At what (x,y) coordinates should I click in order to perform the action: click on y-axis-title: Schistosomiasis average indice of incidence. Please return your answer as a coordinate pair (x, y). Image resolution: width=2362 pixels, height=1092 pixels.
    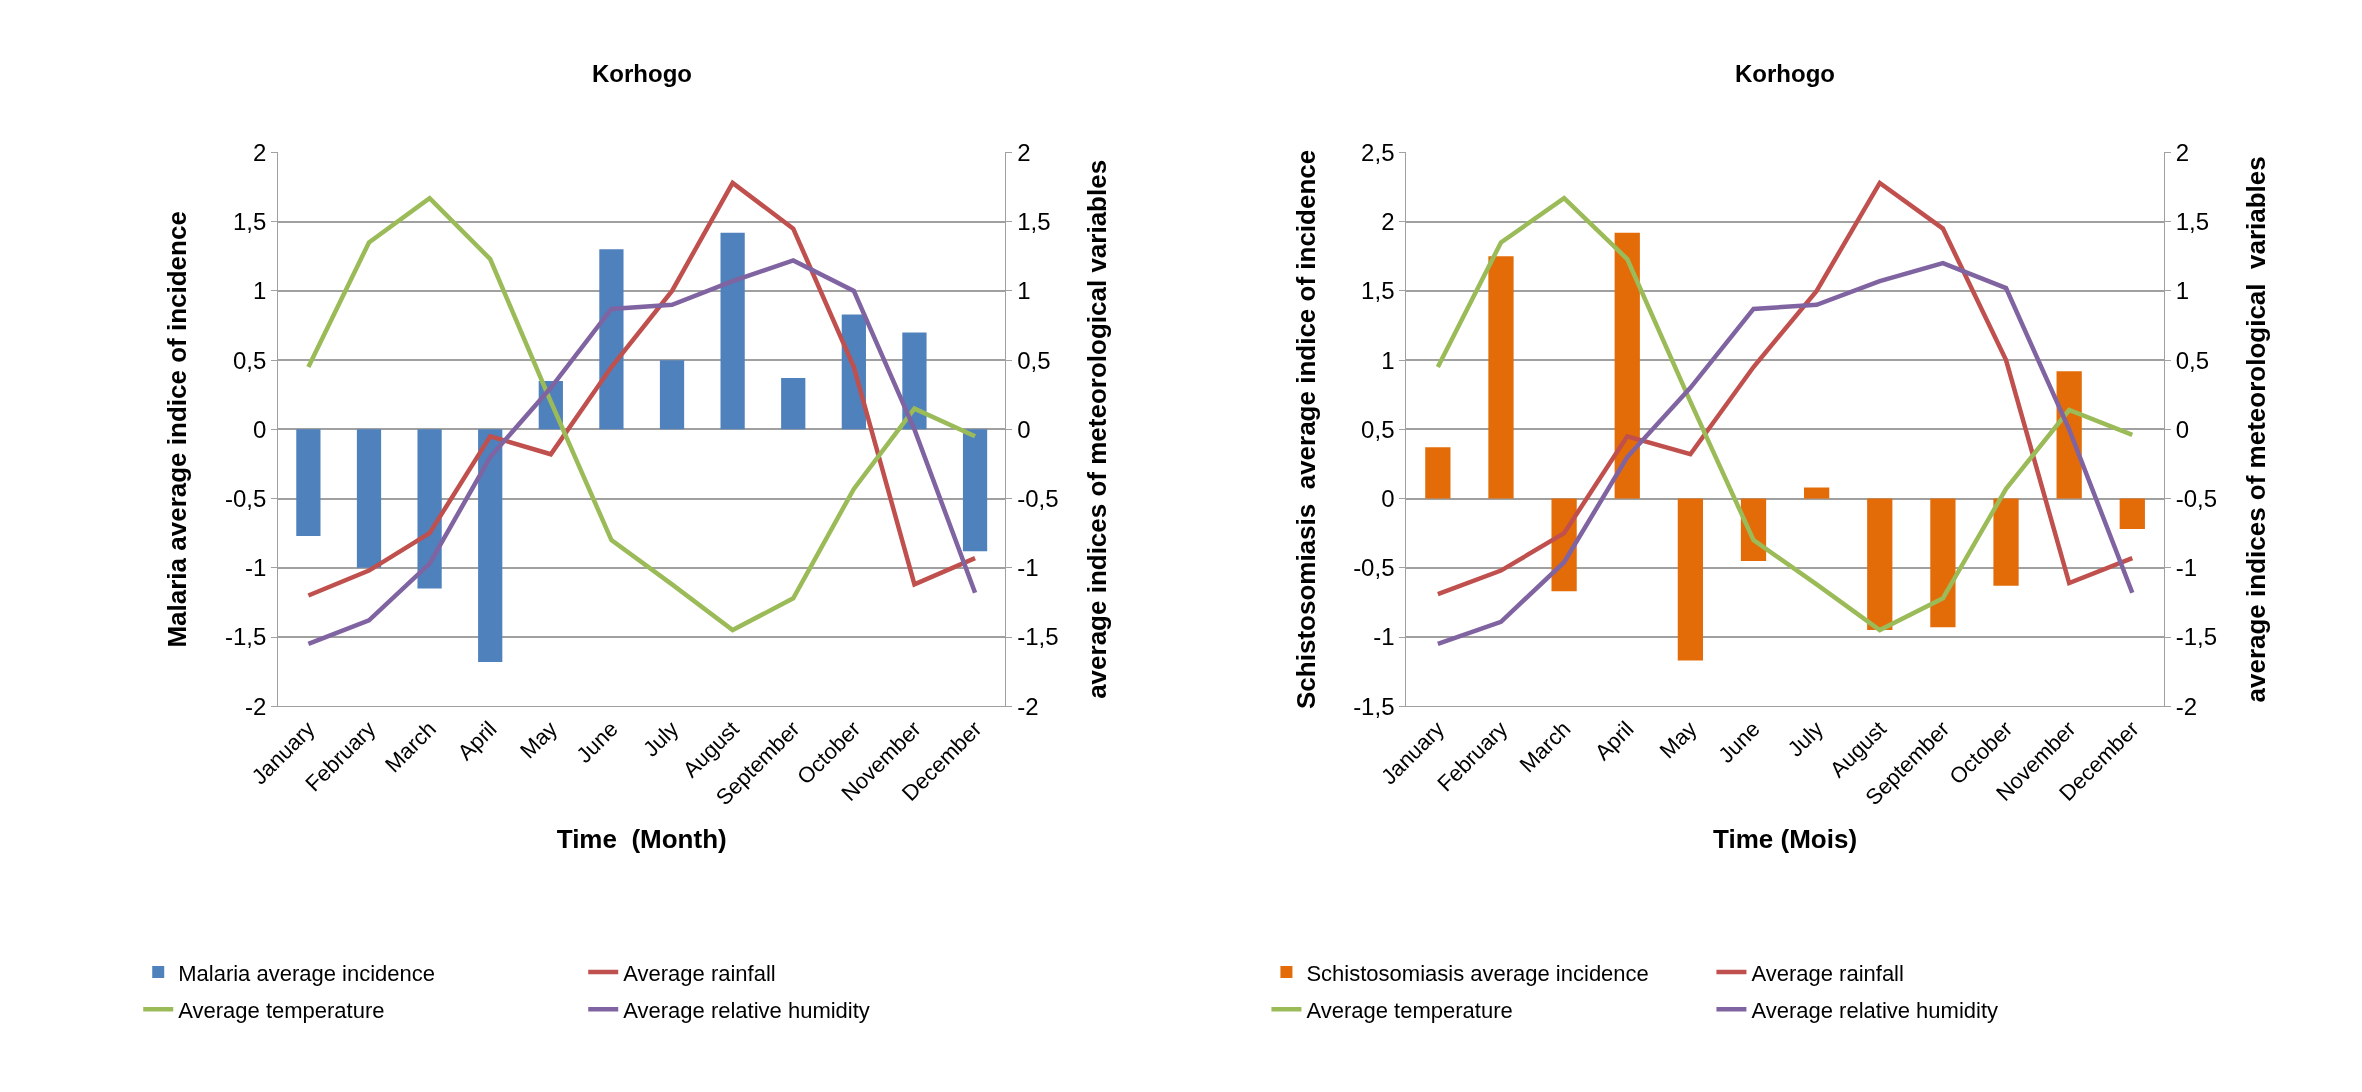
    Looking at the image, I should click on (1305, 429).